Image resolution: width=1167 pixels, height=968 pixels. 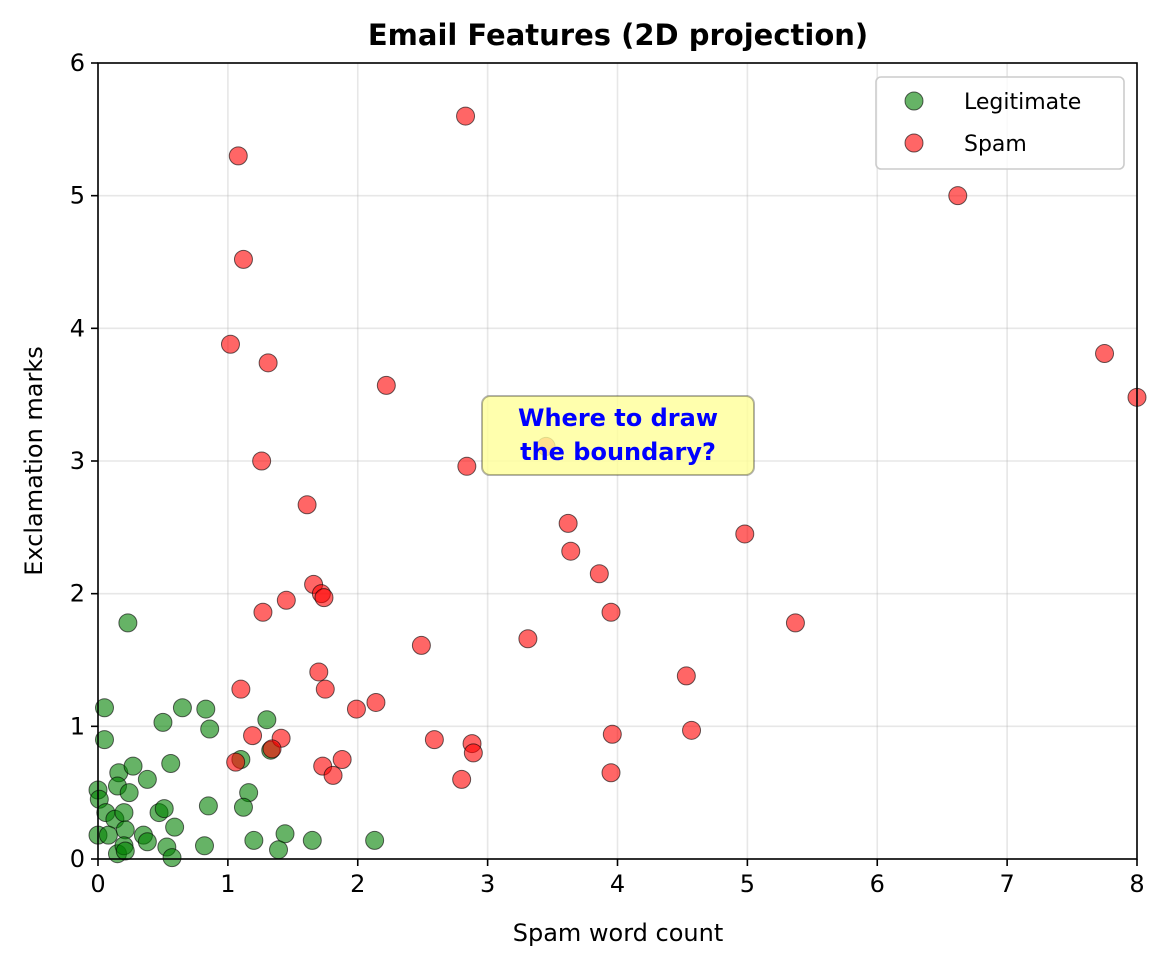 I want to click on y-tick-label: 1, so click(x=77, y=726).